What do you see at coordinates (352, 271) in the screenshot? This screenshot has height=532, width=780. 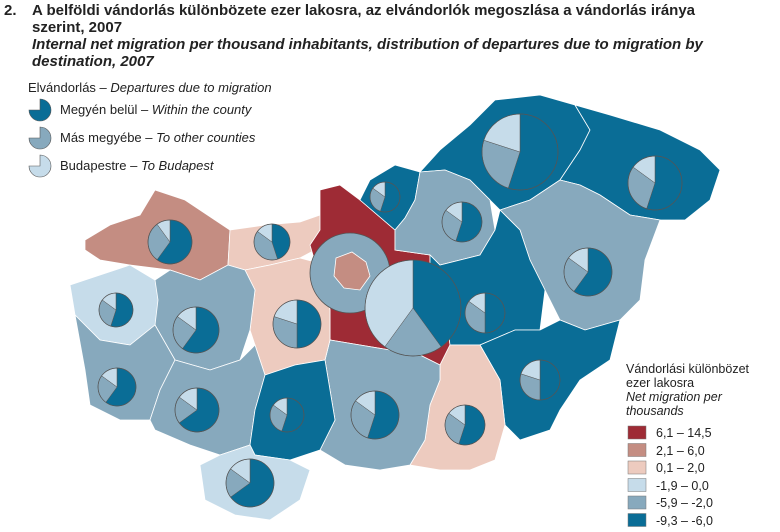 I see `budapest` at bounding box center [352, 271].